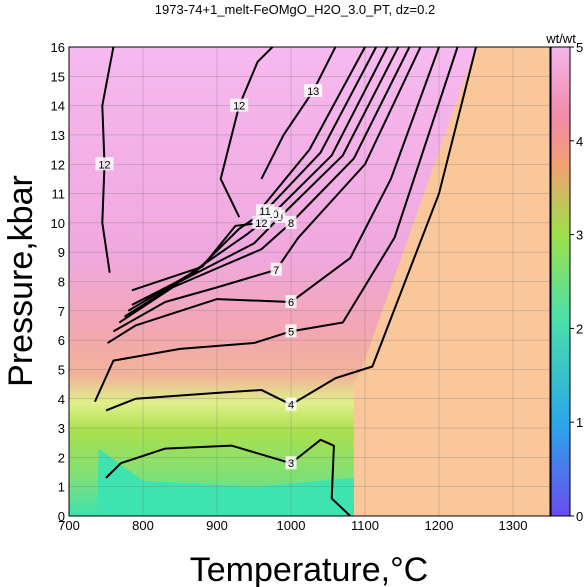  Describe the element at coordinates (61, 369) in the screenshot. I see `y-tick-label: 5` at that location.